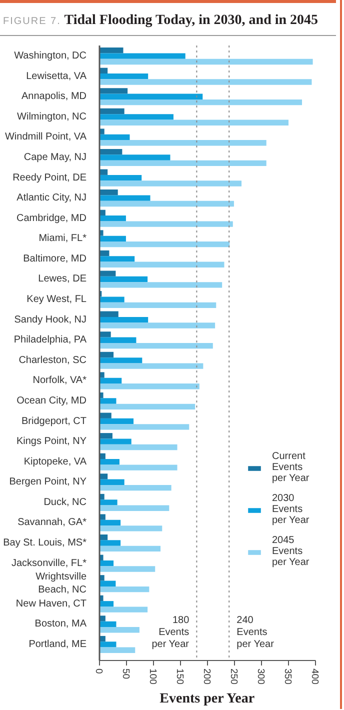 Image resolution: width=344 pixels, height=710 pixels. I want to click on y-tick-label: Windmill Point, VA, so click(45, 137).